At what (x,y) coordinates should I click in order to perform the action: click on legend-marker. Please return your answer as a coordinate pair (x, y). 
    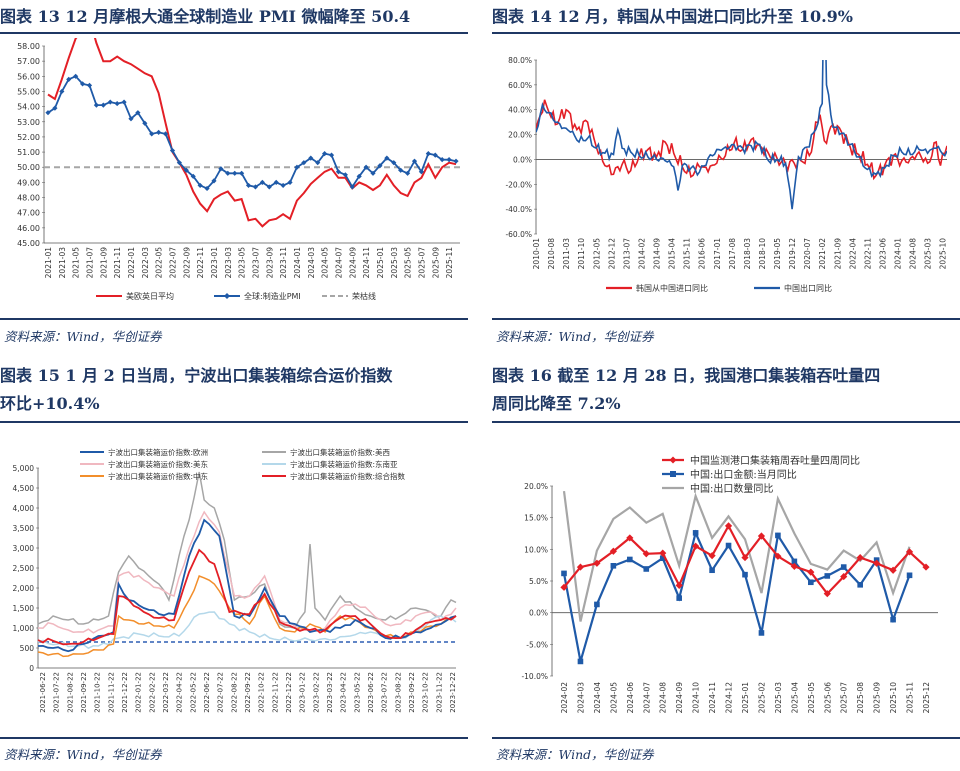
    Looking at the image, I should click on (673, 460).